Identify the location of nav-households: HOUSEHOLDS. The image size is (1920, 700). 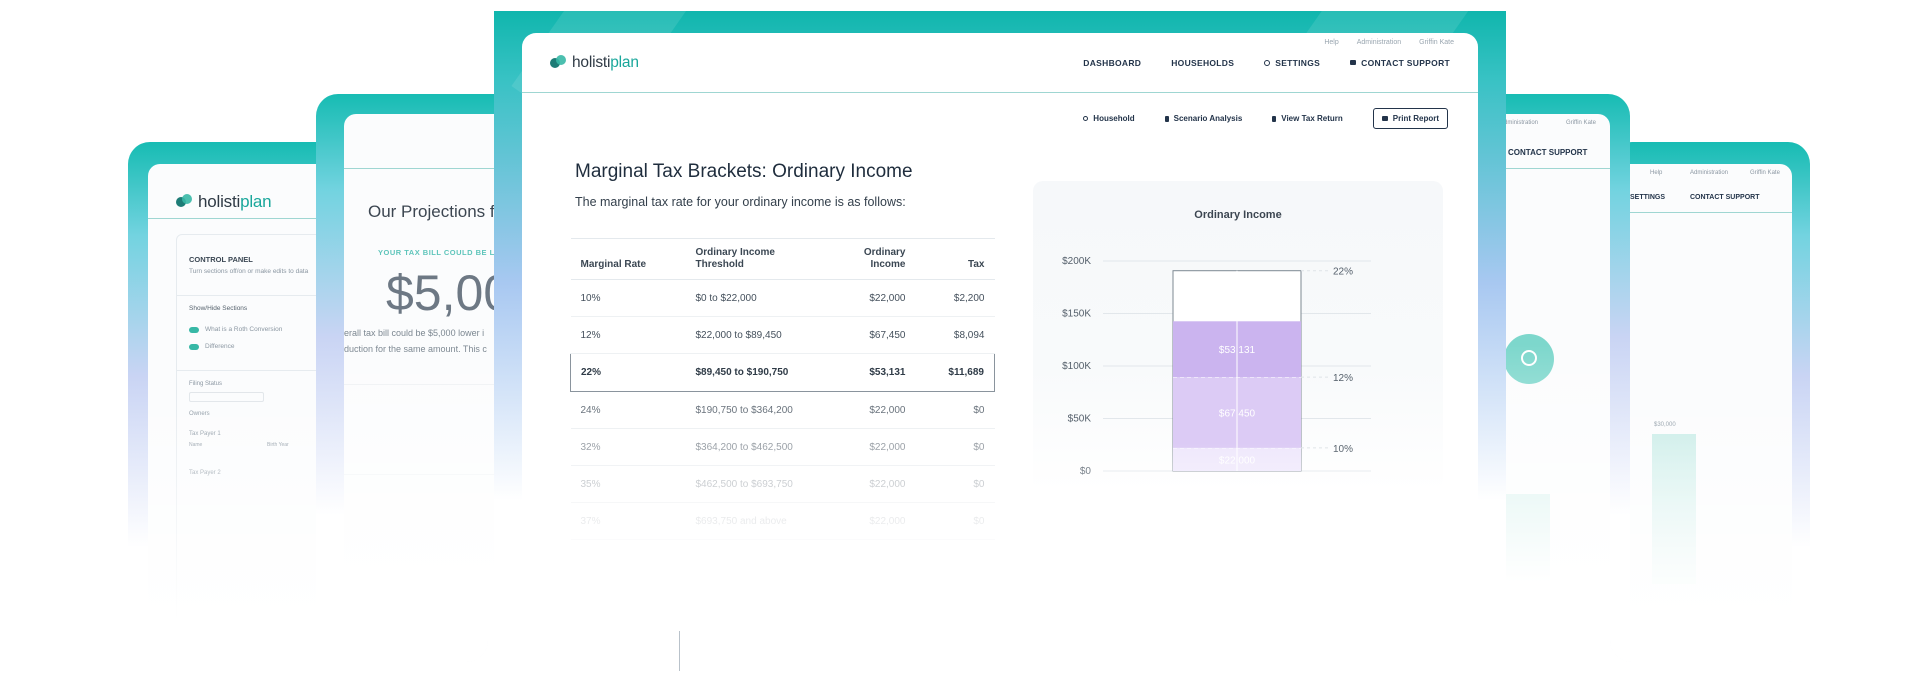
(1203, 62).